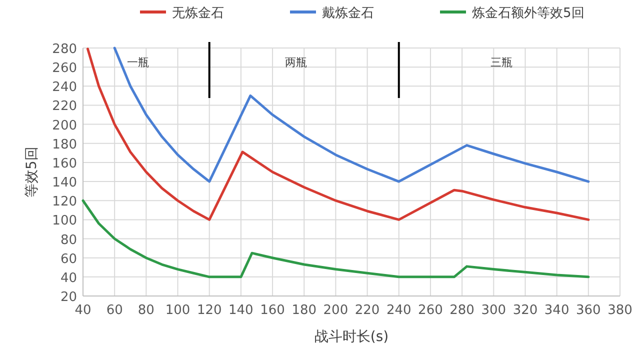 This screenshot has width=640, height=349. Describe the element at coordinates (620, 310) in the screenshot. I see `x-tick-label: 380` at that location.